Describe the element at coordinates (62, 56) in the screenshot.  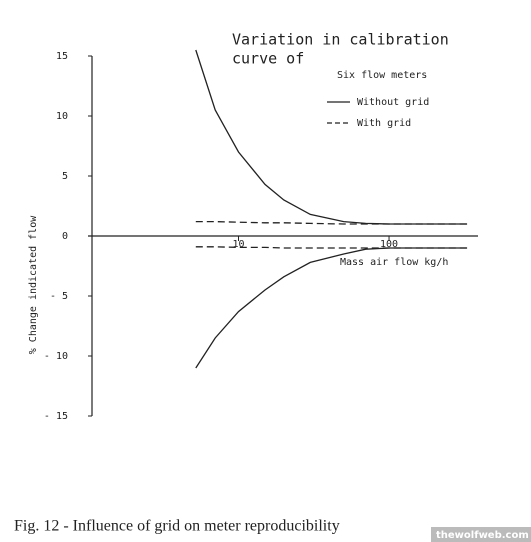
I see `y-tick-label: 15` at that location.